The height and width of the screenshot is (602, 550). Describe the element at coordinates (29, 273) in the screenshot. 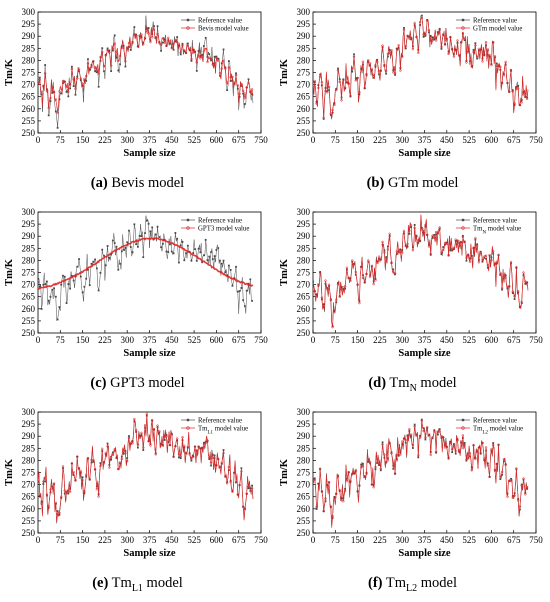

I see `y-tick-label: 275` at that location.